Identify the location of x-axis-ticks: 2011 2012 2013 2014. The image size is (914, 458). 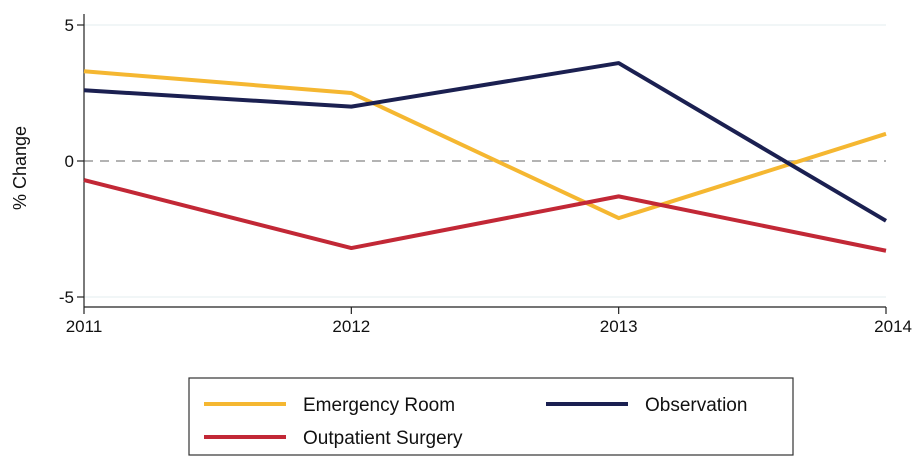
(489, 321).